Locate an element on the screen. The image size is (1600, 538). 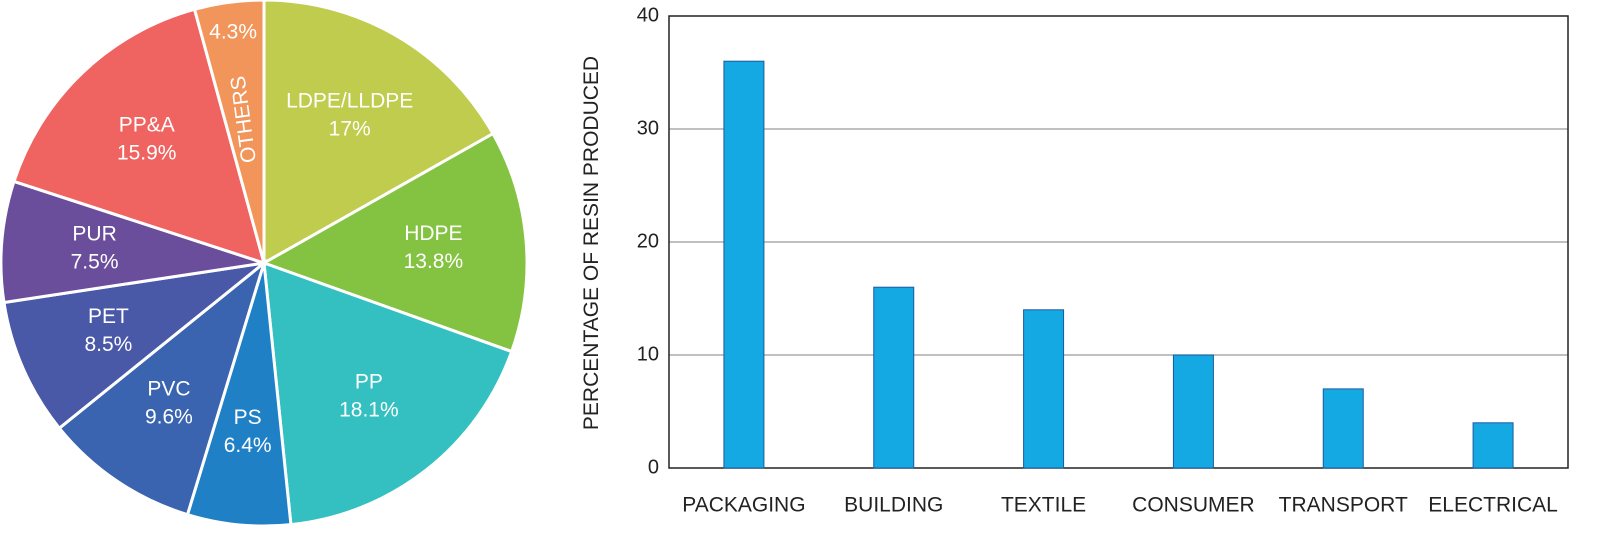
pie-category-label: HDPE is located at coordinates (433, 233).